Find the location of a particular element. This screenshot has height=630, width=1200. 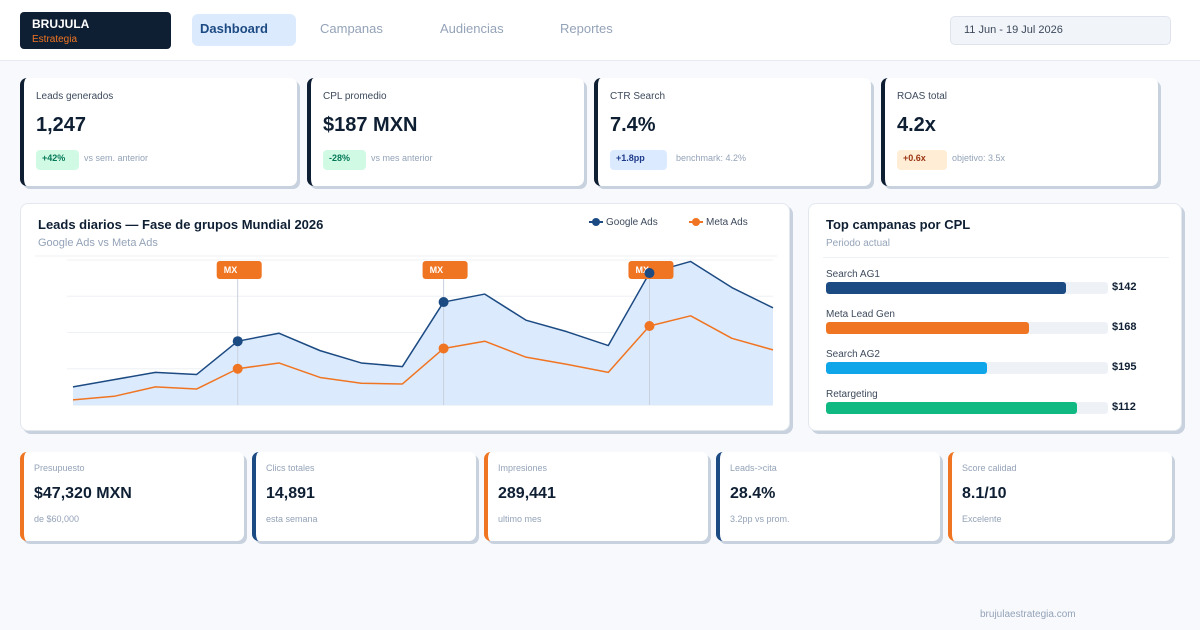

stat-label: Leads->cita is located at coordinates (753, 468).